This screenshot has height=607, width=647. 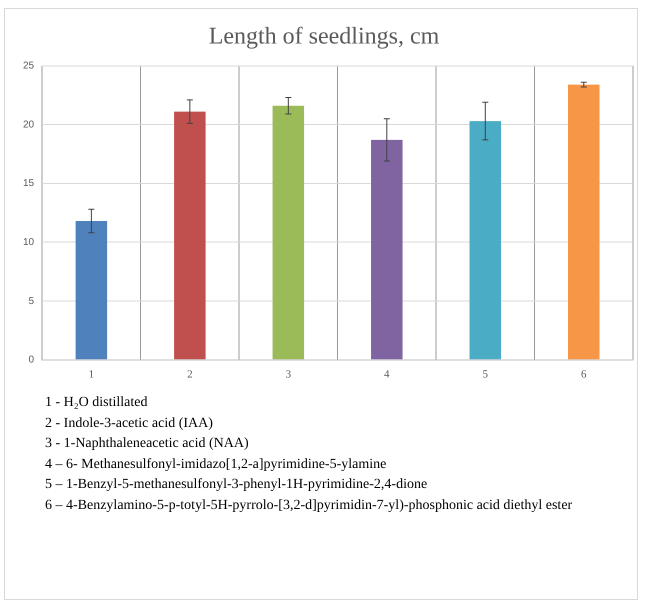 What do you see at coordinates (96, 403) in the screenshot?
I see `text: 1 - H₂O distillated` at bounding box center [96, 403].